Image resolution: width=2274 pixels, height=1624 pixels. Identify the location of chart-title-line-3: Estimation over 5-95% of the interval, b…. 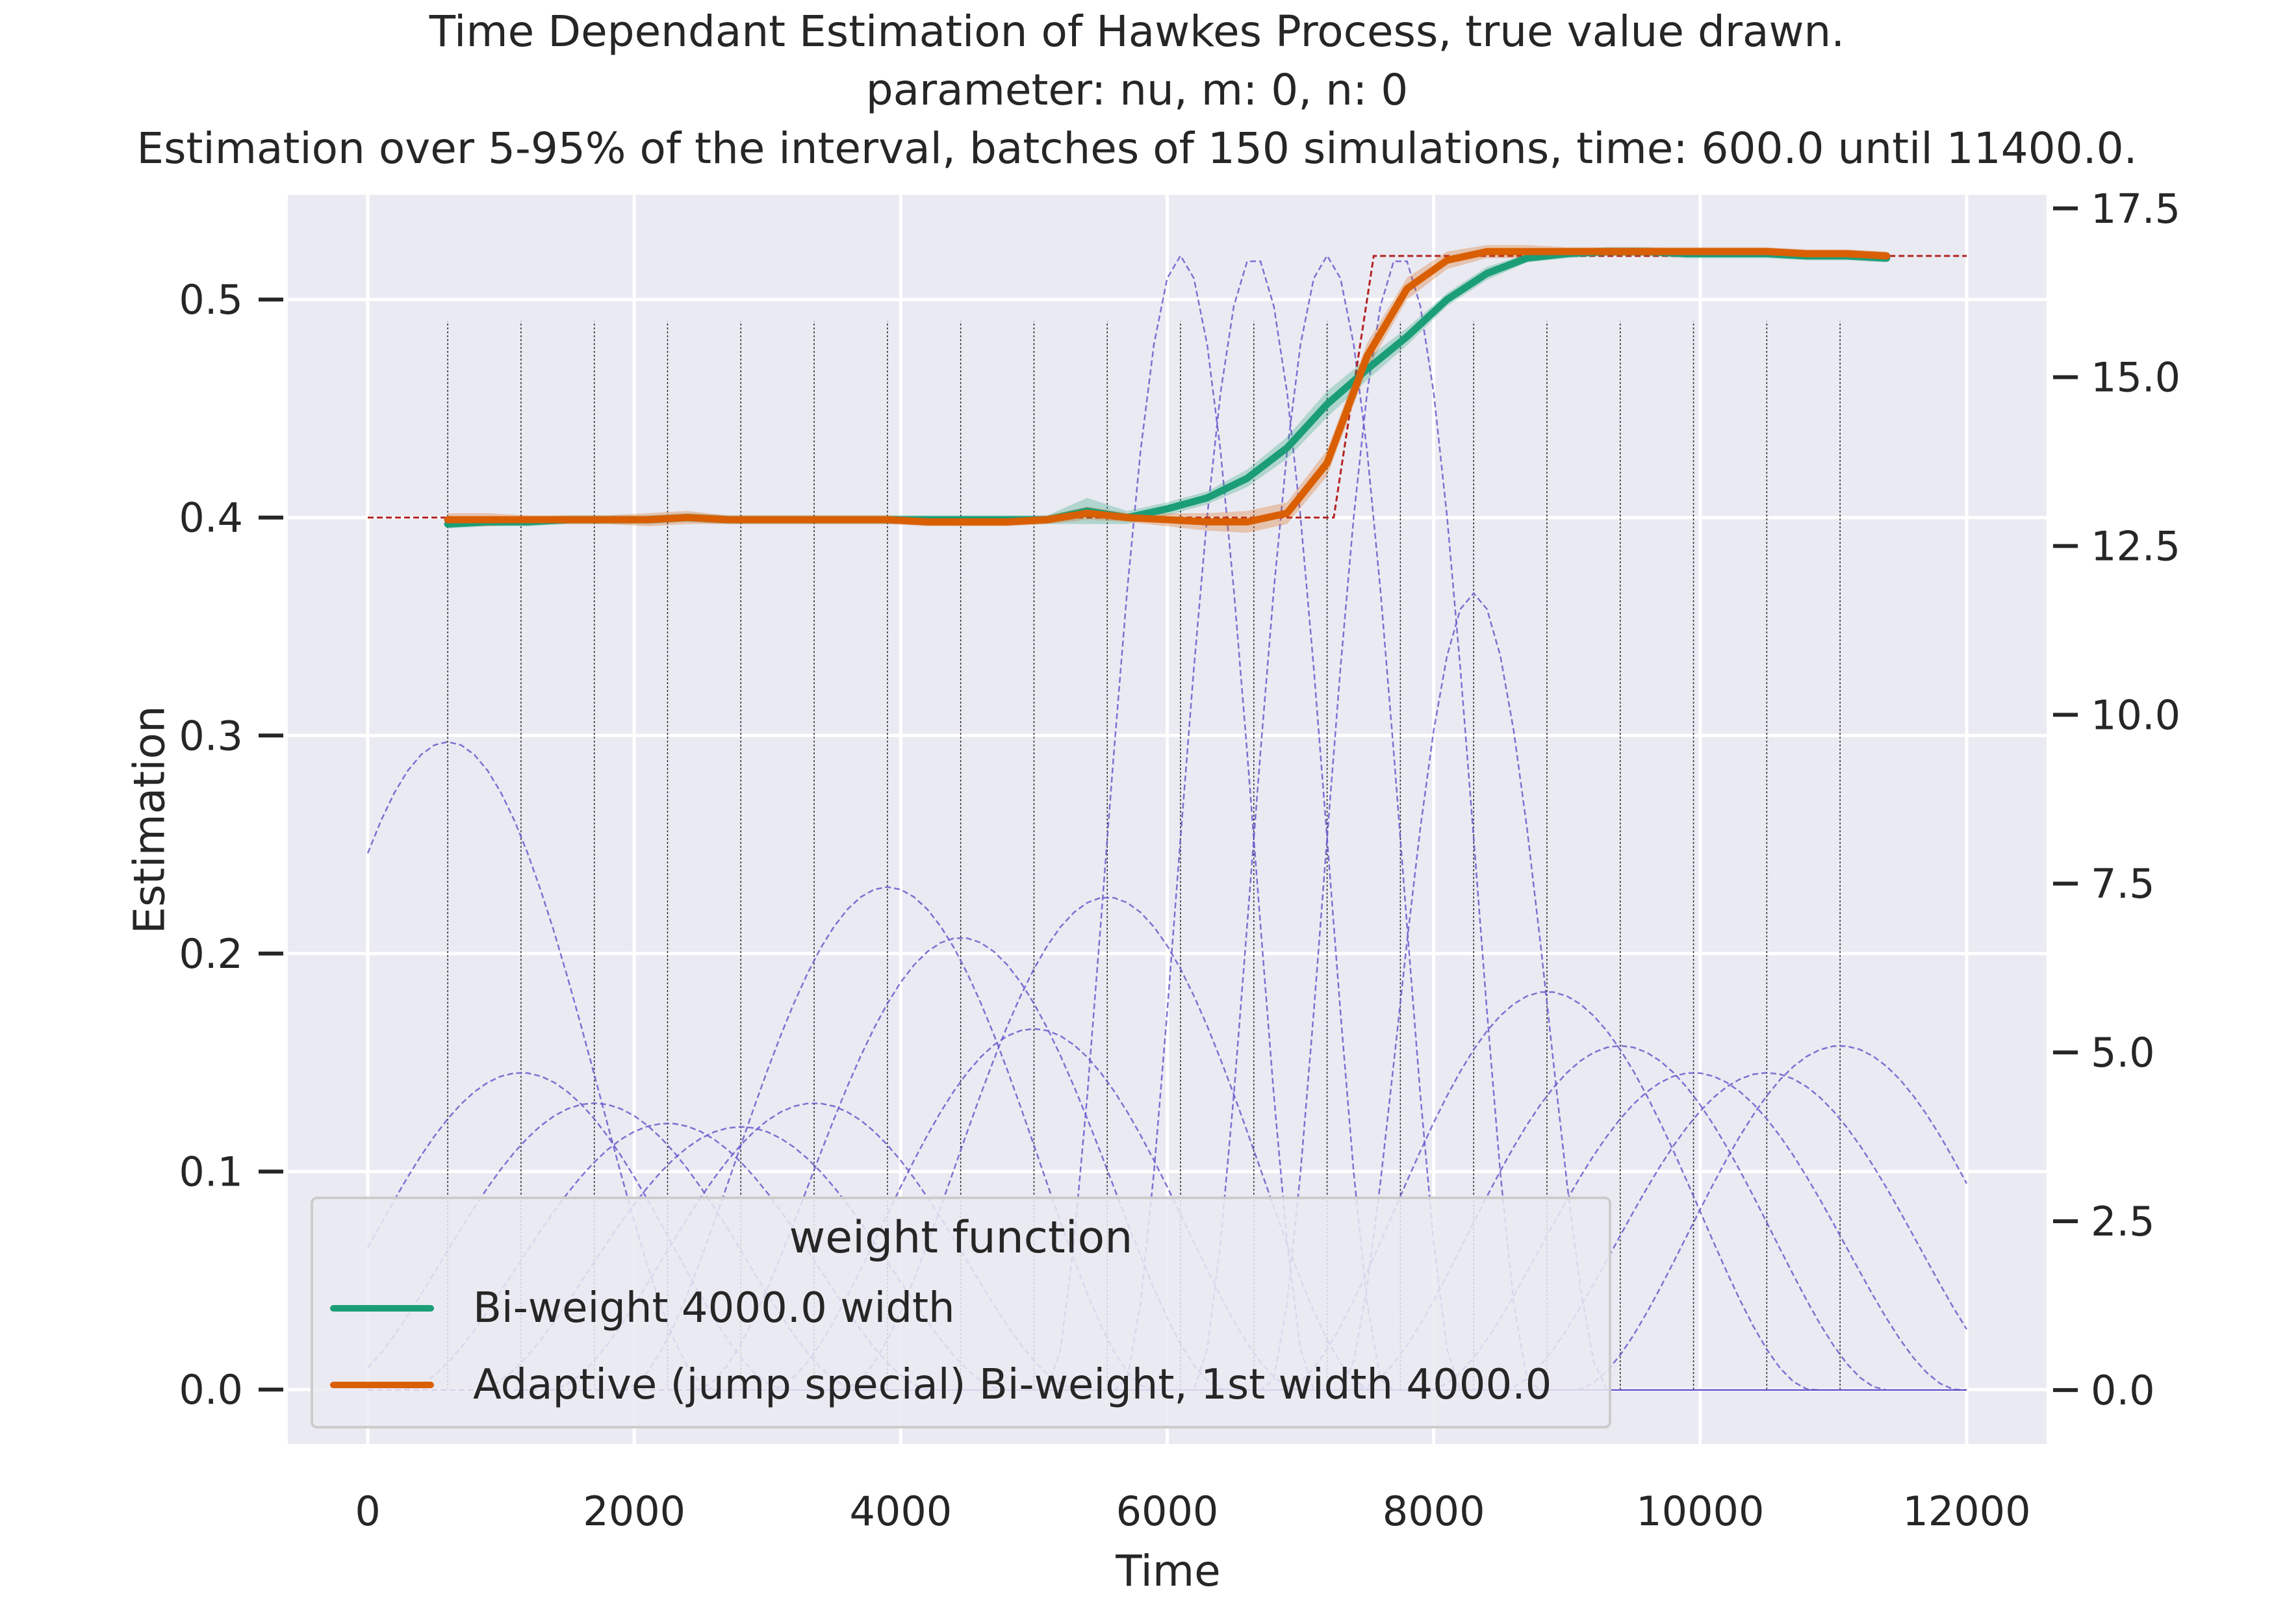
(1137, 148).